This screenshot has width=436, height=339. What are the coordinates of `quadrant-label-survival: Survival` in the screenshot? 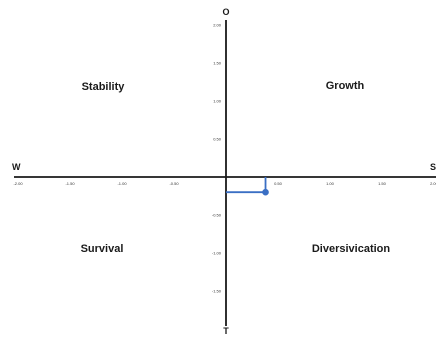 It's located at (102, 249).